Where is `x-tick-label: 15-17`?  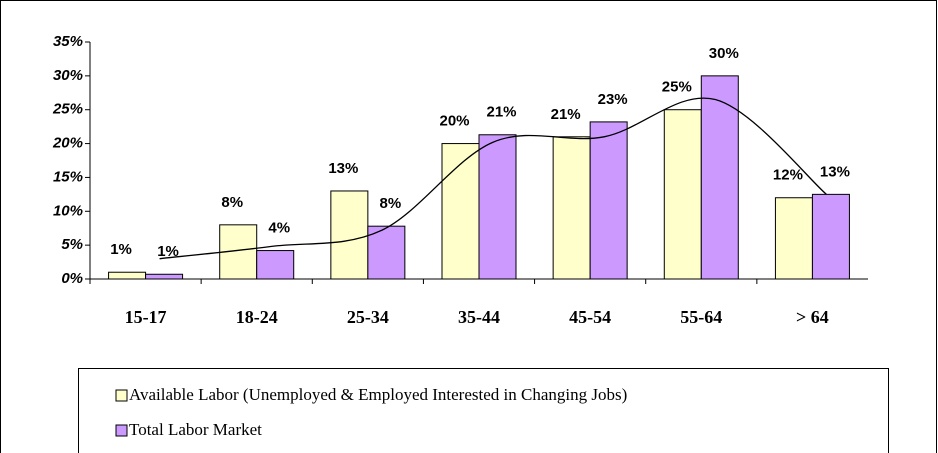 x-tick-label: 15-17 is located at coordinates (146, 317).